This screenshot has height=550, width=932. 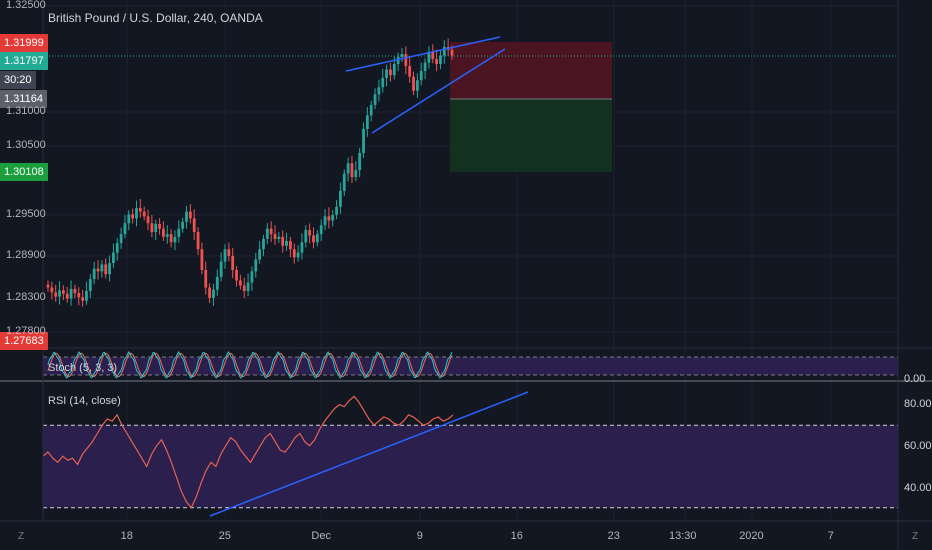 I want to click on price-axis-label: 1.28300, so click(x=26, y=297).